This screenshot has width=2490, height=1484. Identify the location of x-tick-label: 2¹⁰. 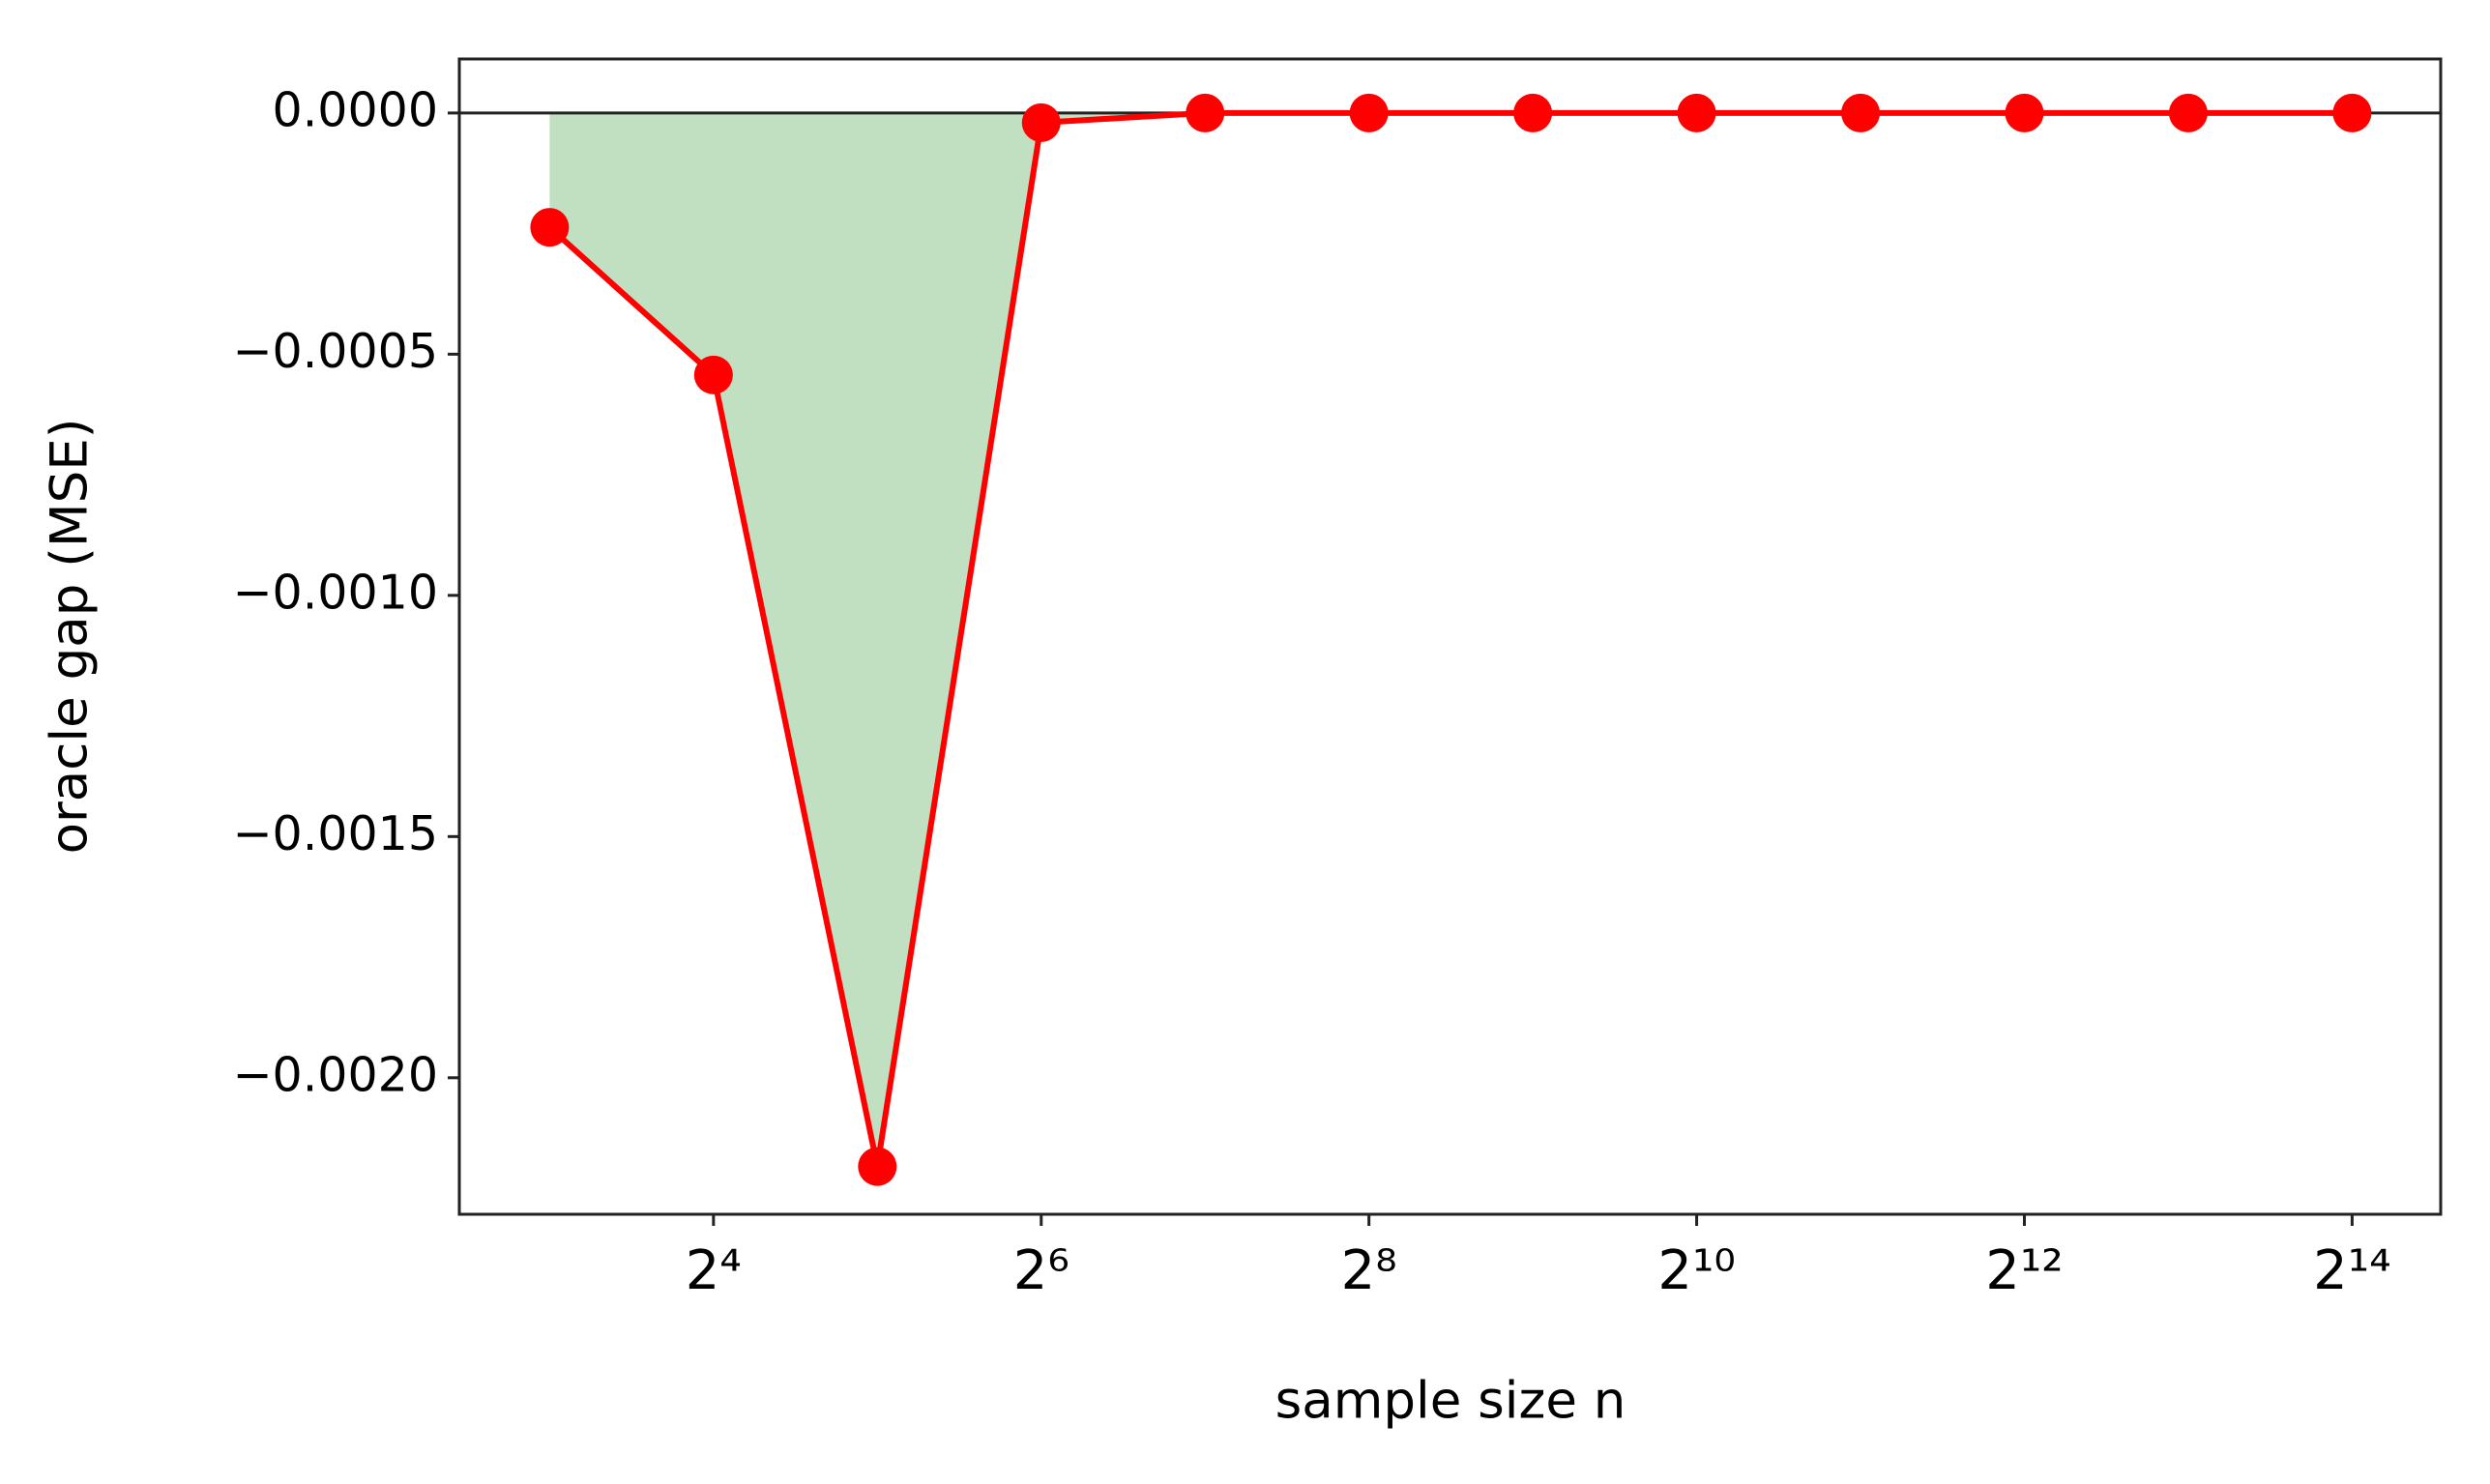
(1696, 1270).